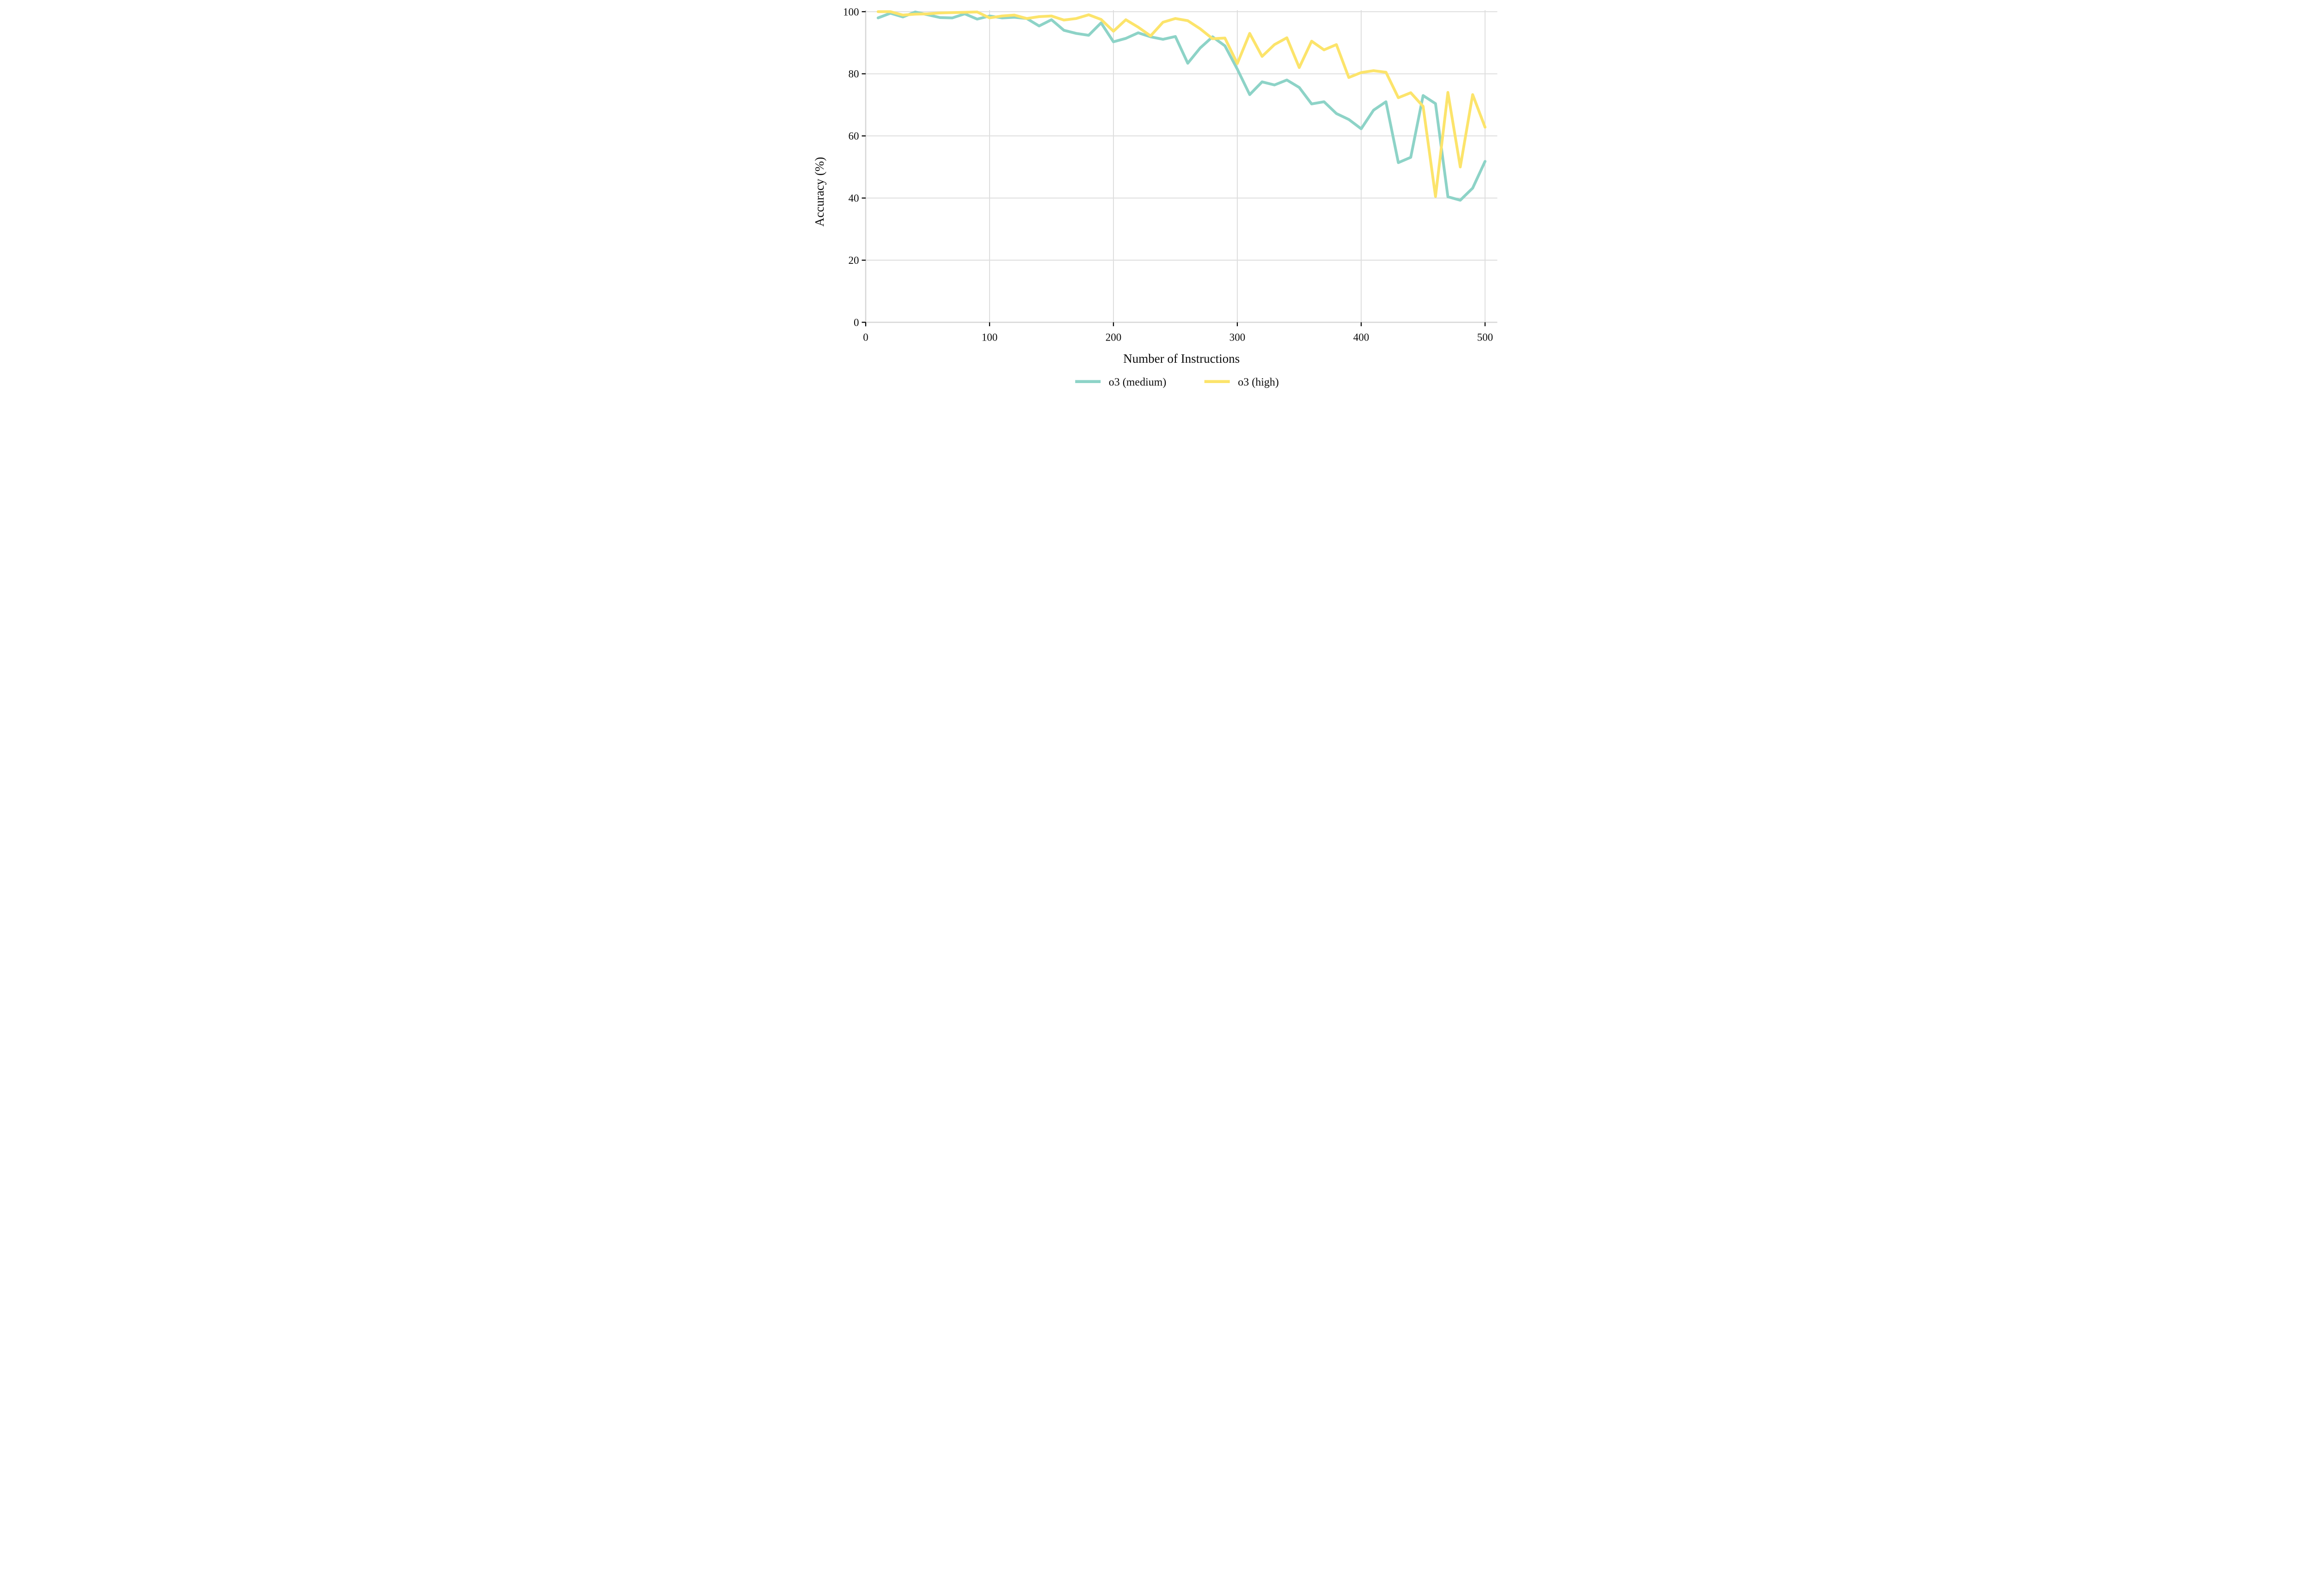 This screenshot has height=1596, width=2311. What do you see at coordinates (851, 12) in the screenshot?
I see `y-tick-label-100: 100` at bounding box center [851, 12].